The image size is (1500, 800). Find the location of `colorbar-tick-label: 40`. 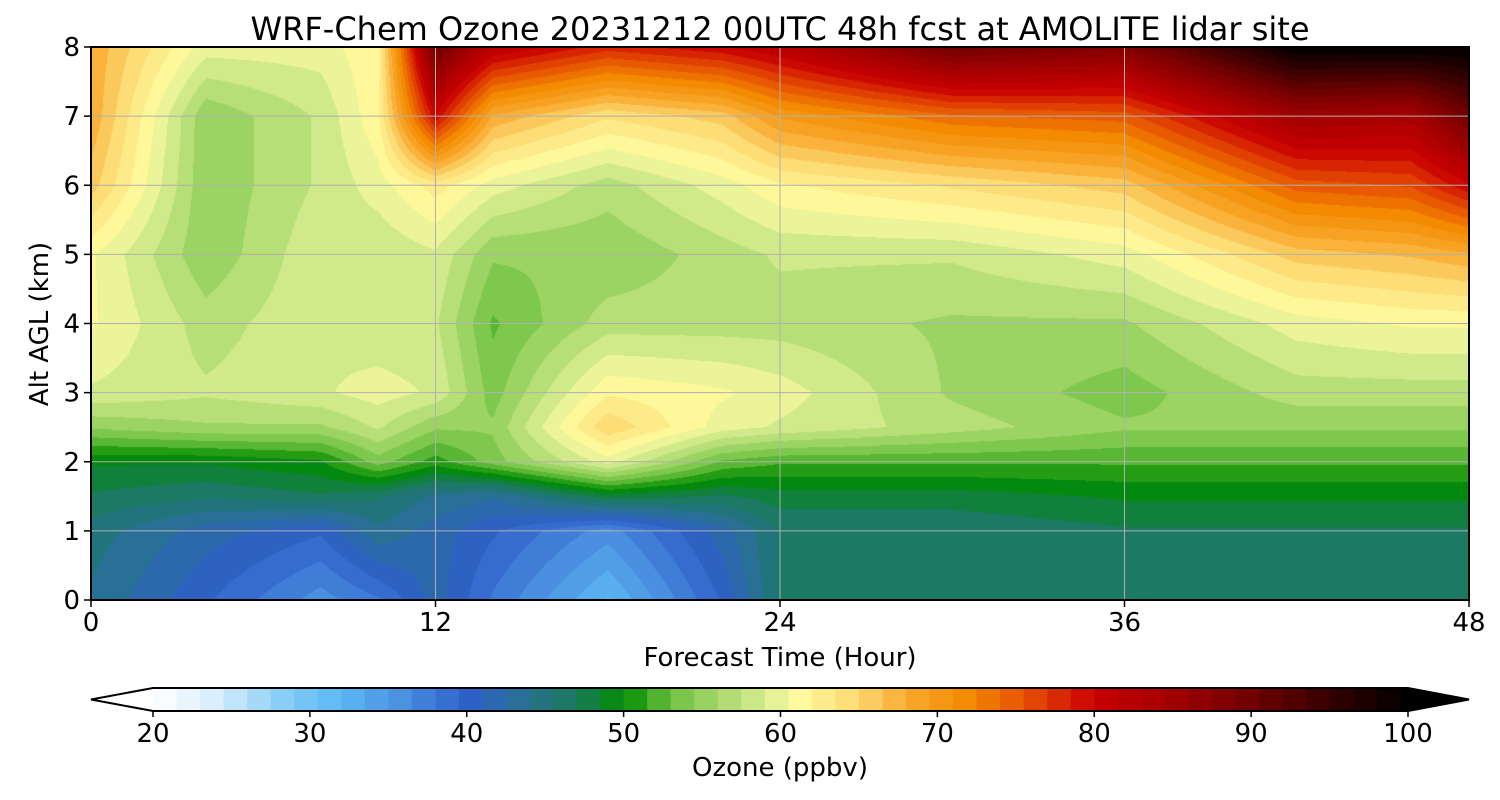

colorbar-tick-label: 40 is located at coordinates (466, 734).